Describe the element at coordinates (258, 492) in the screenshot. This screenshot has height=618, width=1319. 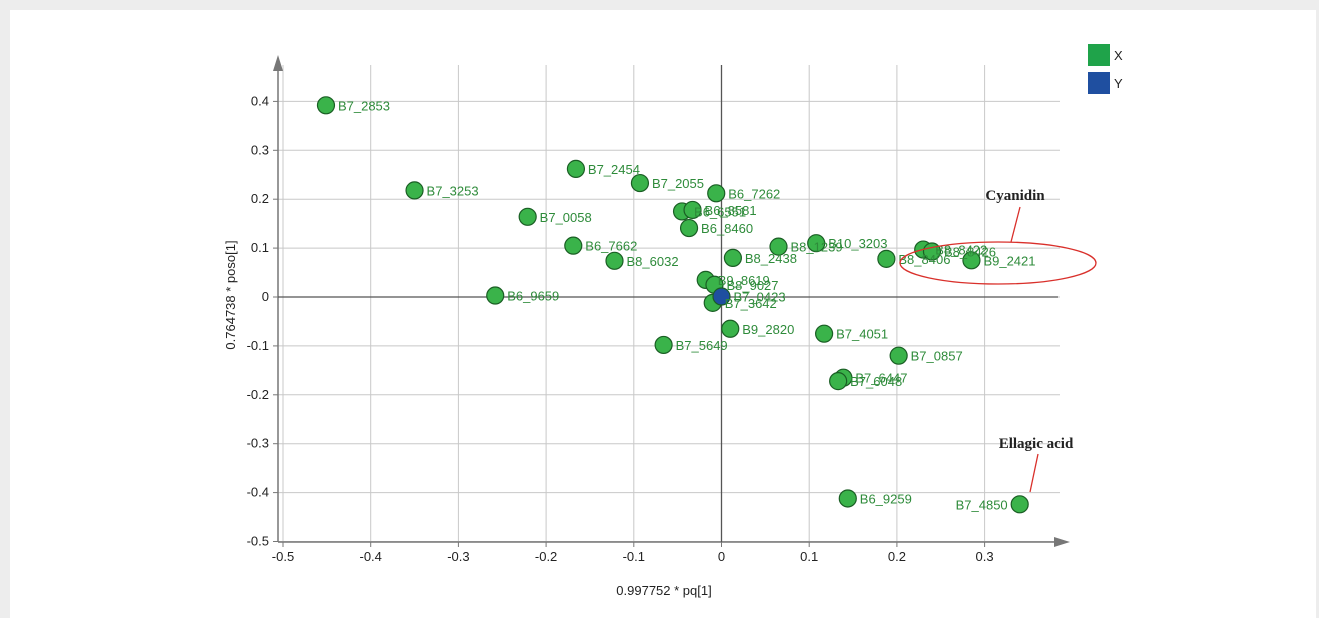
I see `y-tick-label: -0.4` at that location.